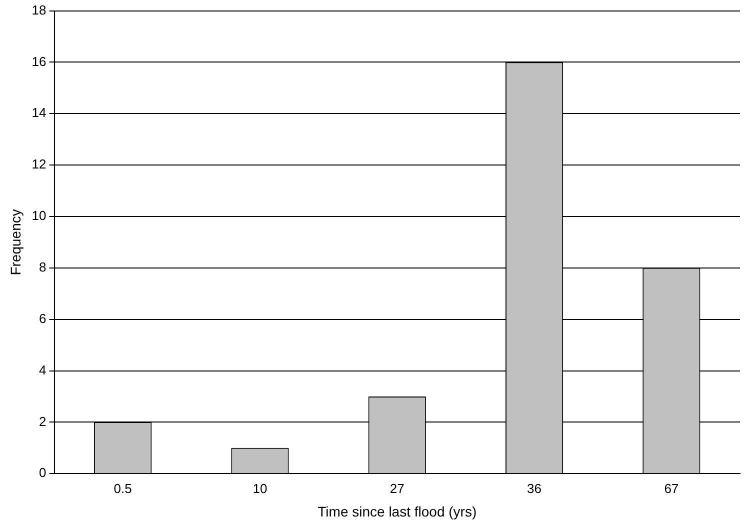  What do you see at coordinates (534, 488) in the screenshot?
I see `x-tick-label: 36` at bounding box center [534, 488].